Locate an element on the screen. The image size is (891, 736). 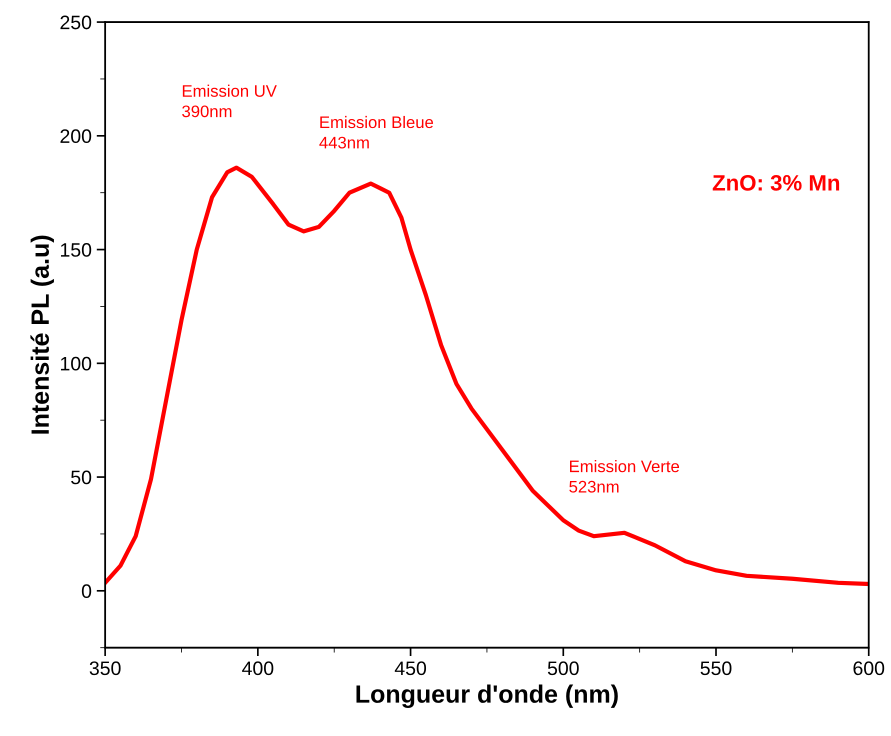
x-tick-label: 350 is located at coordinates (105, 668).